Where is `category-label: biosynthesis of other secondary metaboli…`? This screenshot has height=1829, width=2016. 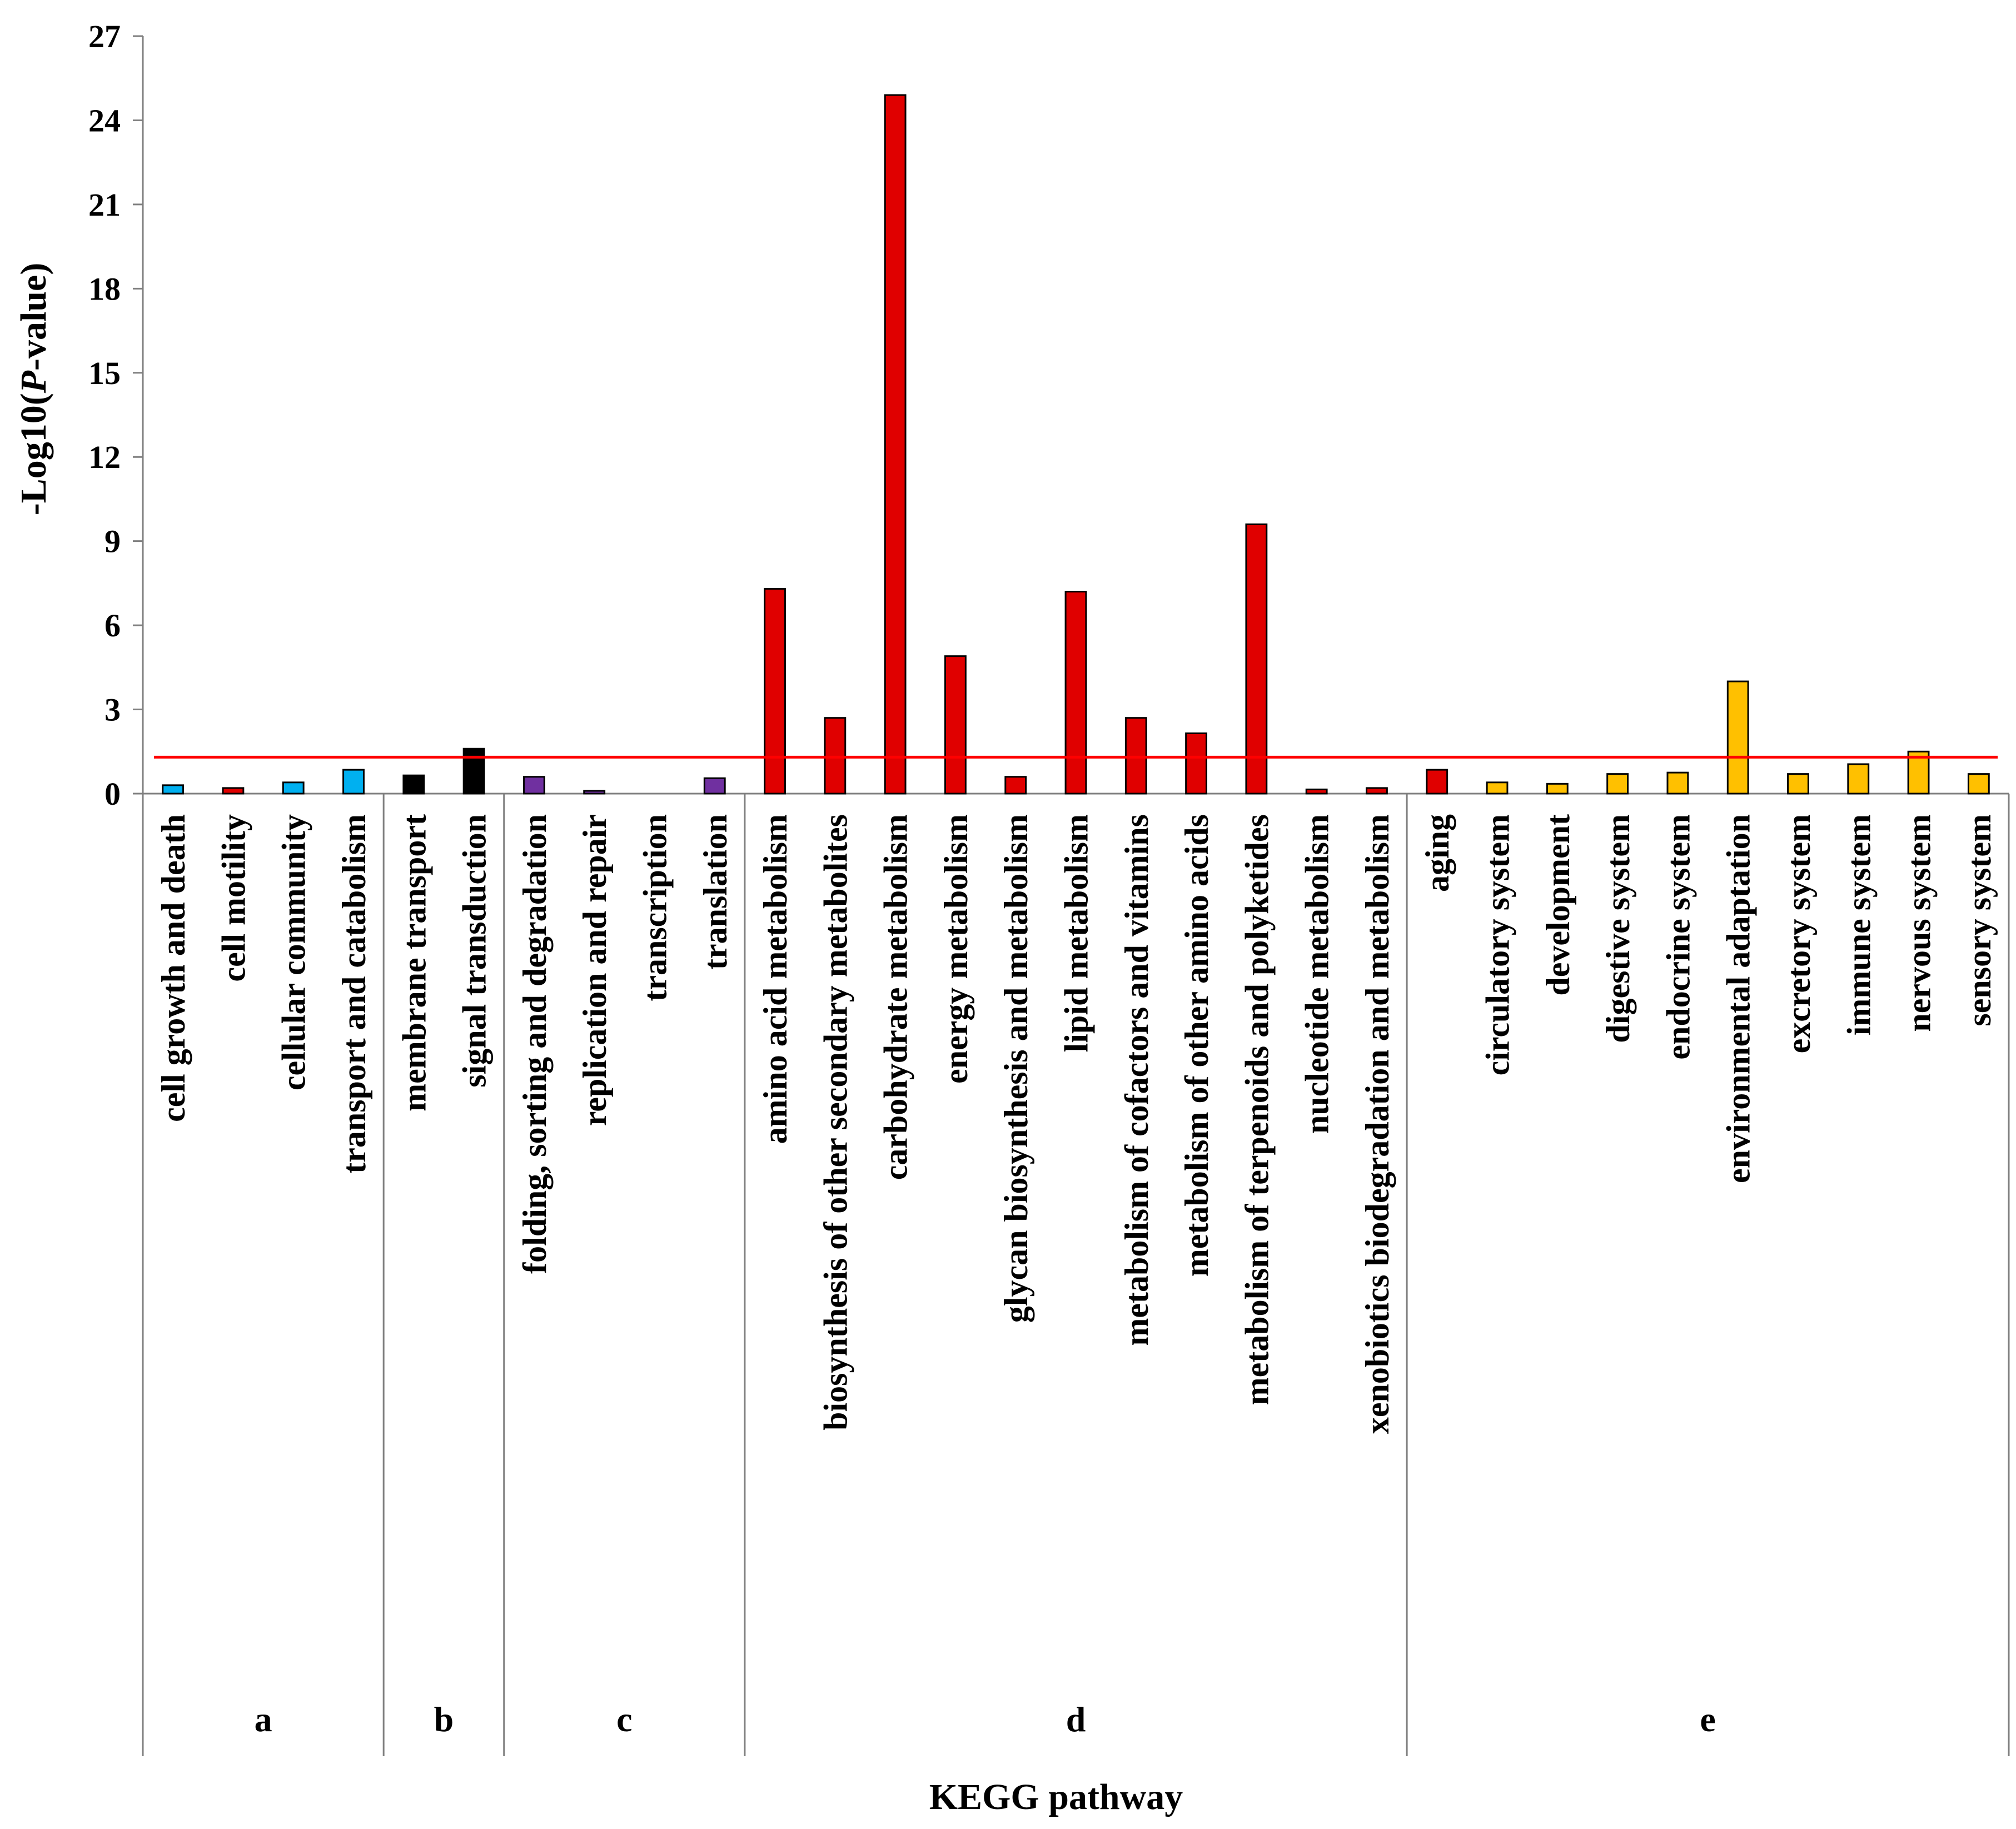 category-label: biosynthesis of other secondary metaboli… is located at coordinates (836, 1122).